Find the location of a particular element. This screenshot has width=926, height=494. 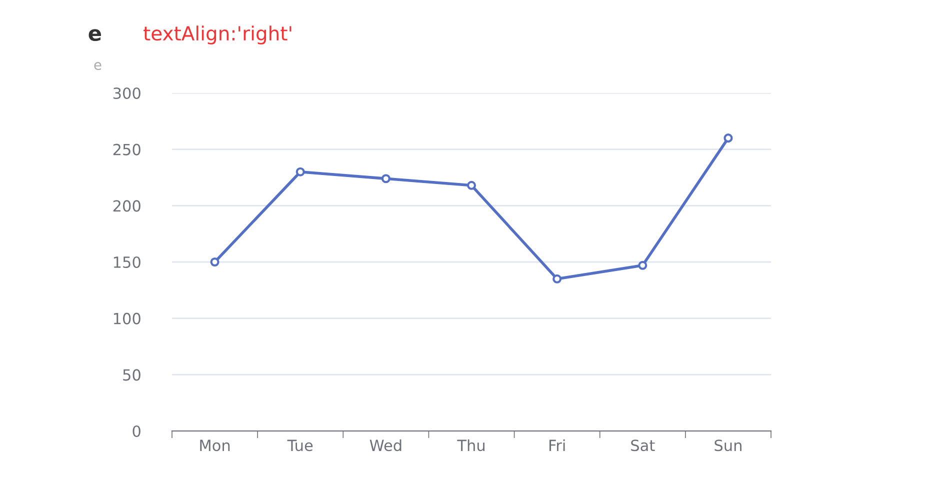

x-tick-label: Wed is located at coordinates (386, 445).